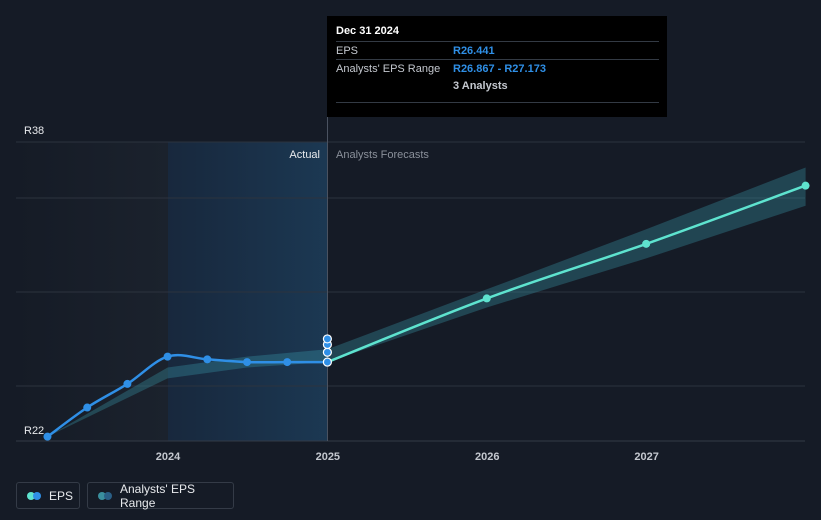 Image resolution: width=821 pixels, height=520 pixels. Describe the element at coordinates (347, 50) in the screenshot. I see `tooltip-eps-label: EPS` at that location.